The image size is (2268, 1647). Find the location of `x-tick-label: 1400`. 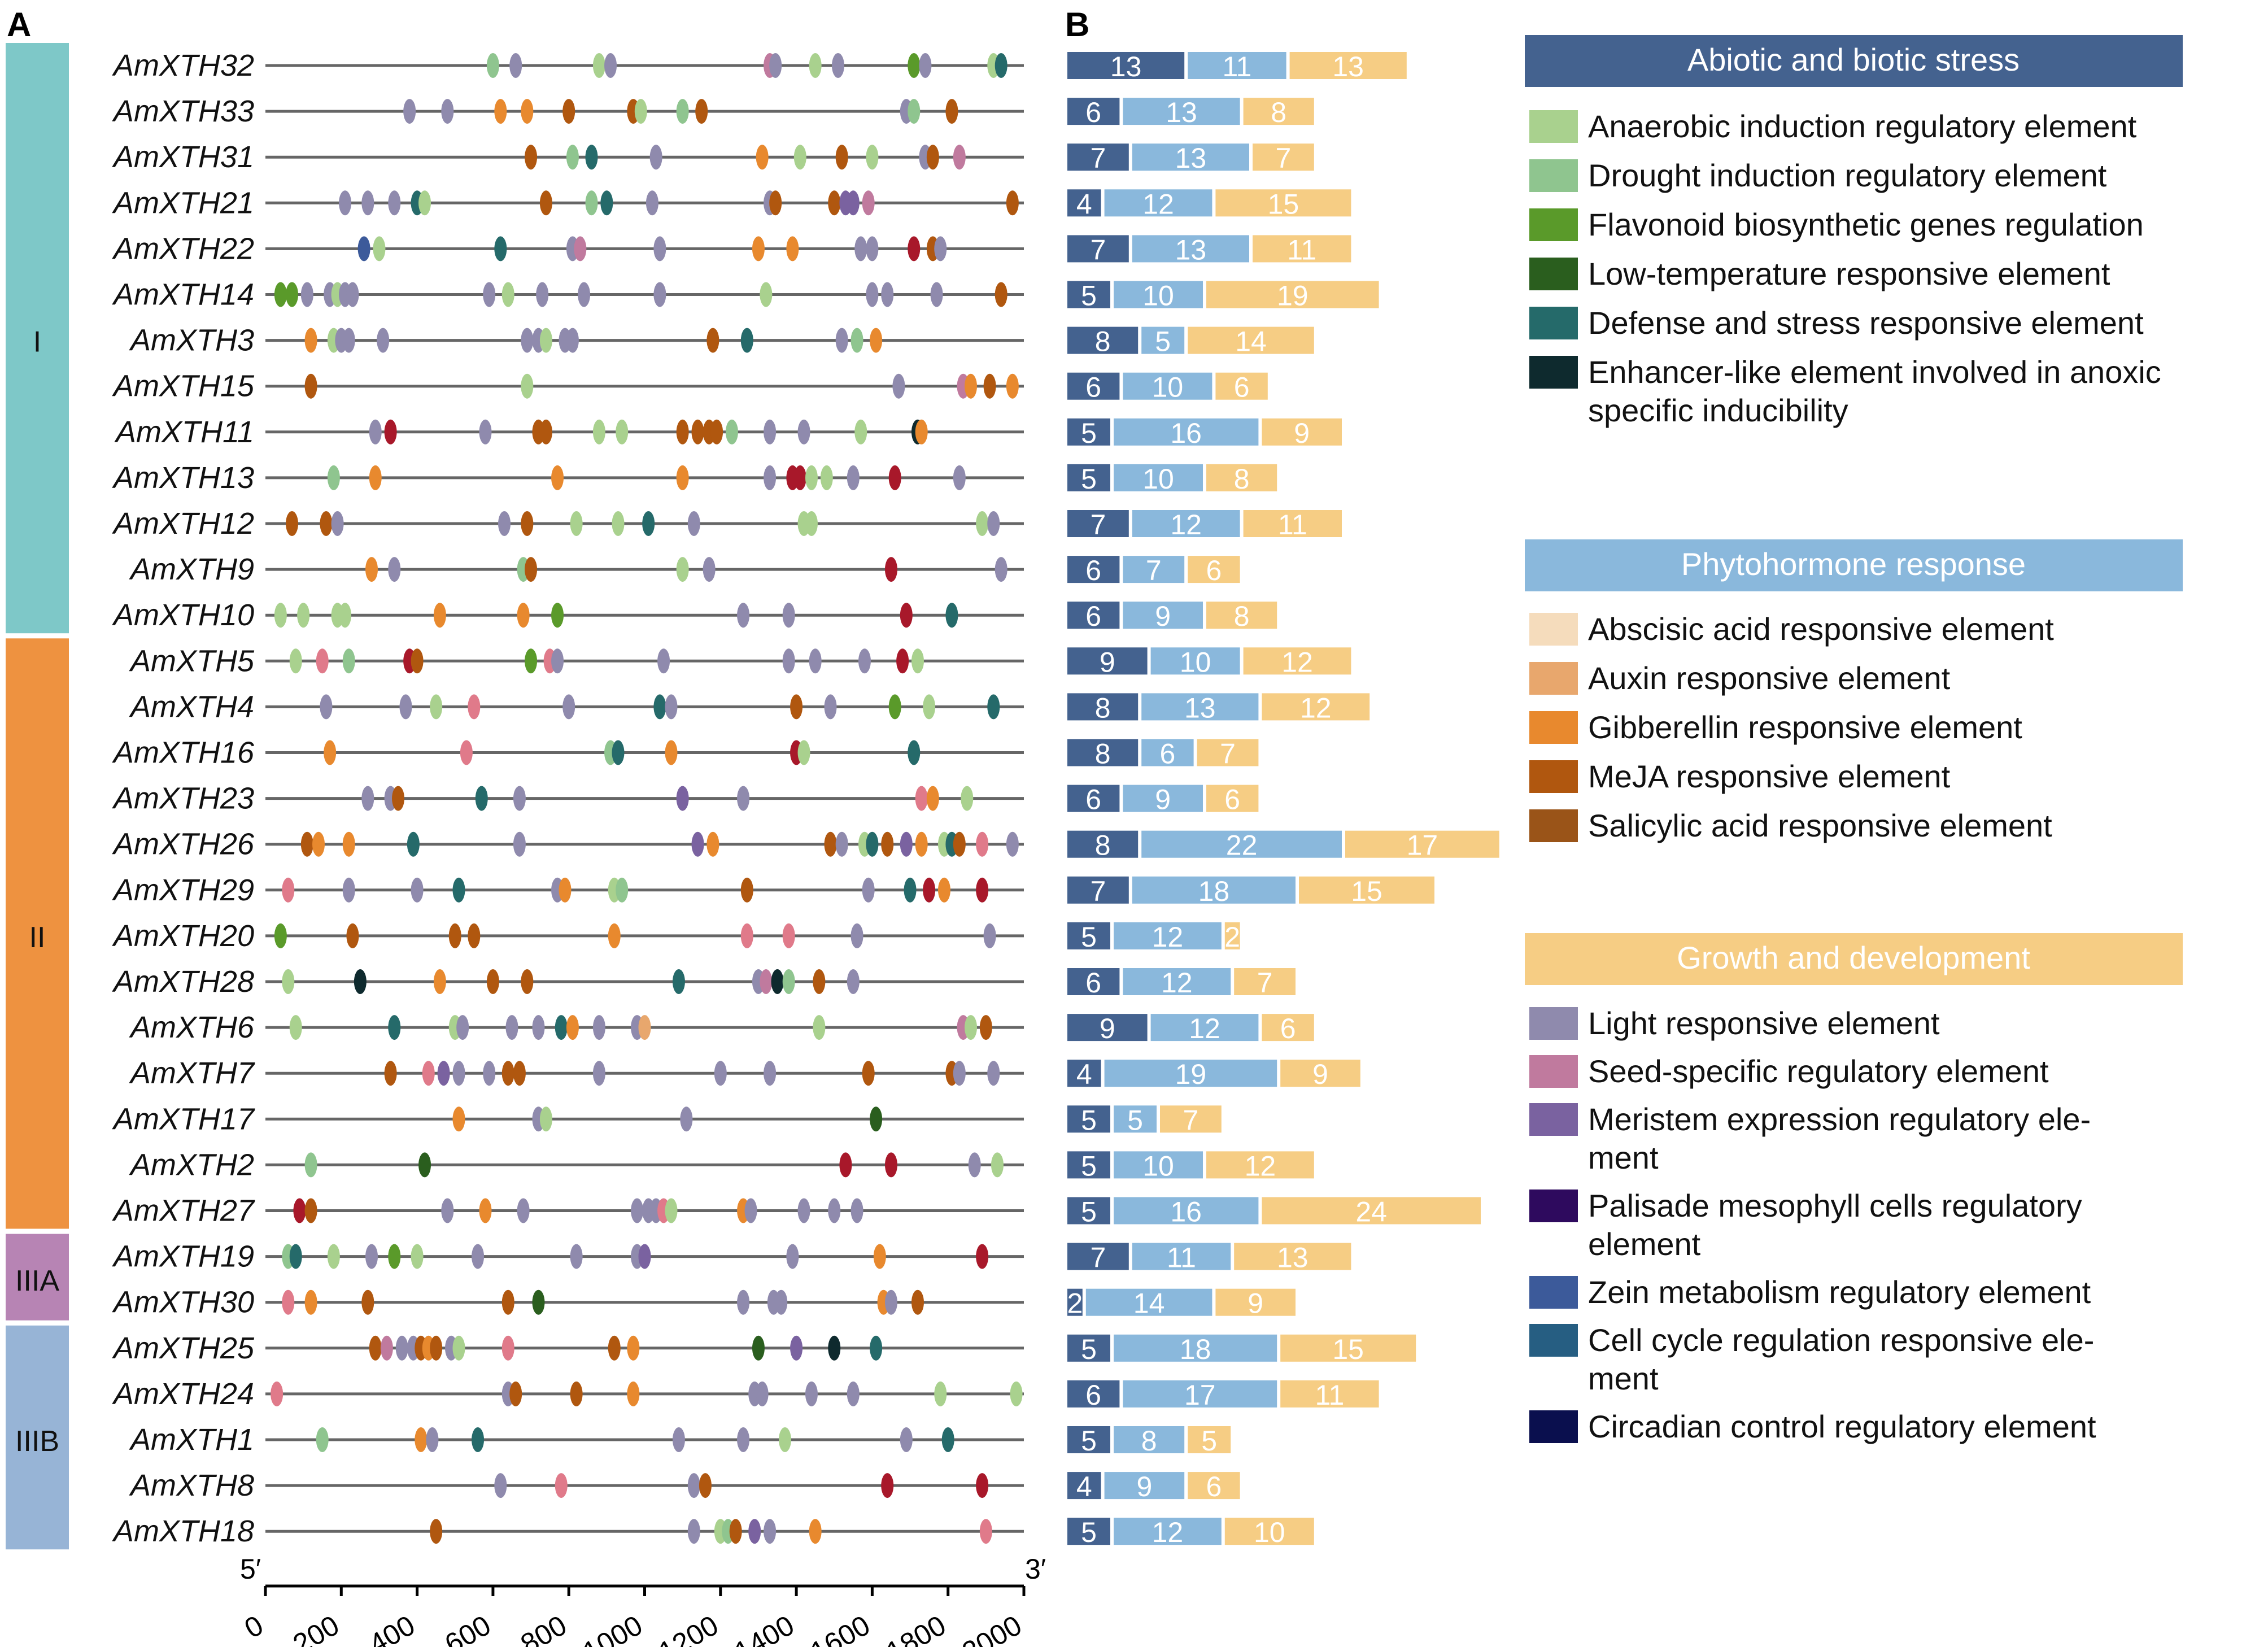

x-tick-label: 1400 is located at coordinates (764, 1628).